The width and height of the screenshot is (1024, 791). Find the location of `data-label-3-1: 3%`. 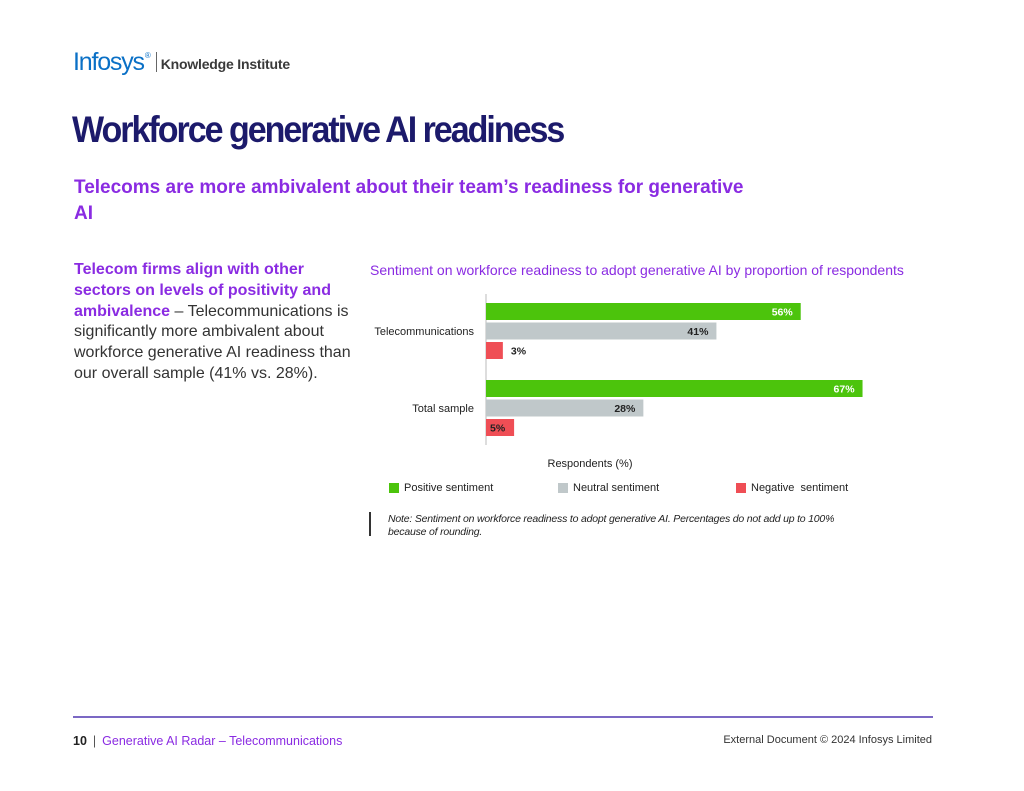

data-label-3-1: 3% is located at coordinates (519, 352).